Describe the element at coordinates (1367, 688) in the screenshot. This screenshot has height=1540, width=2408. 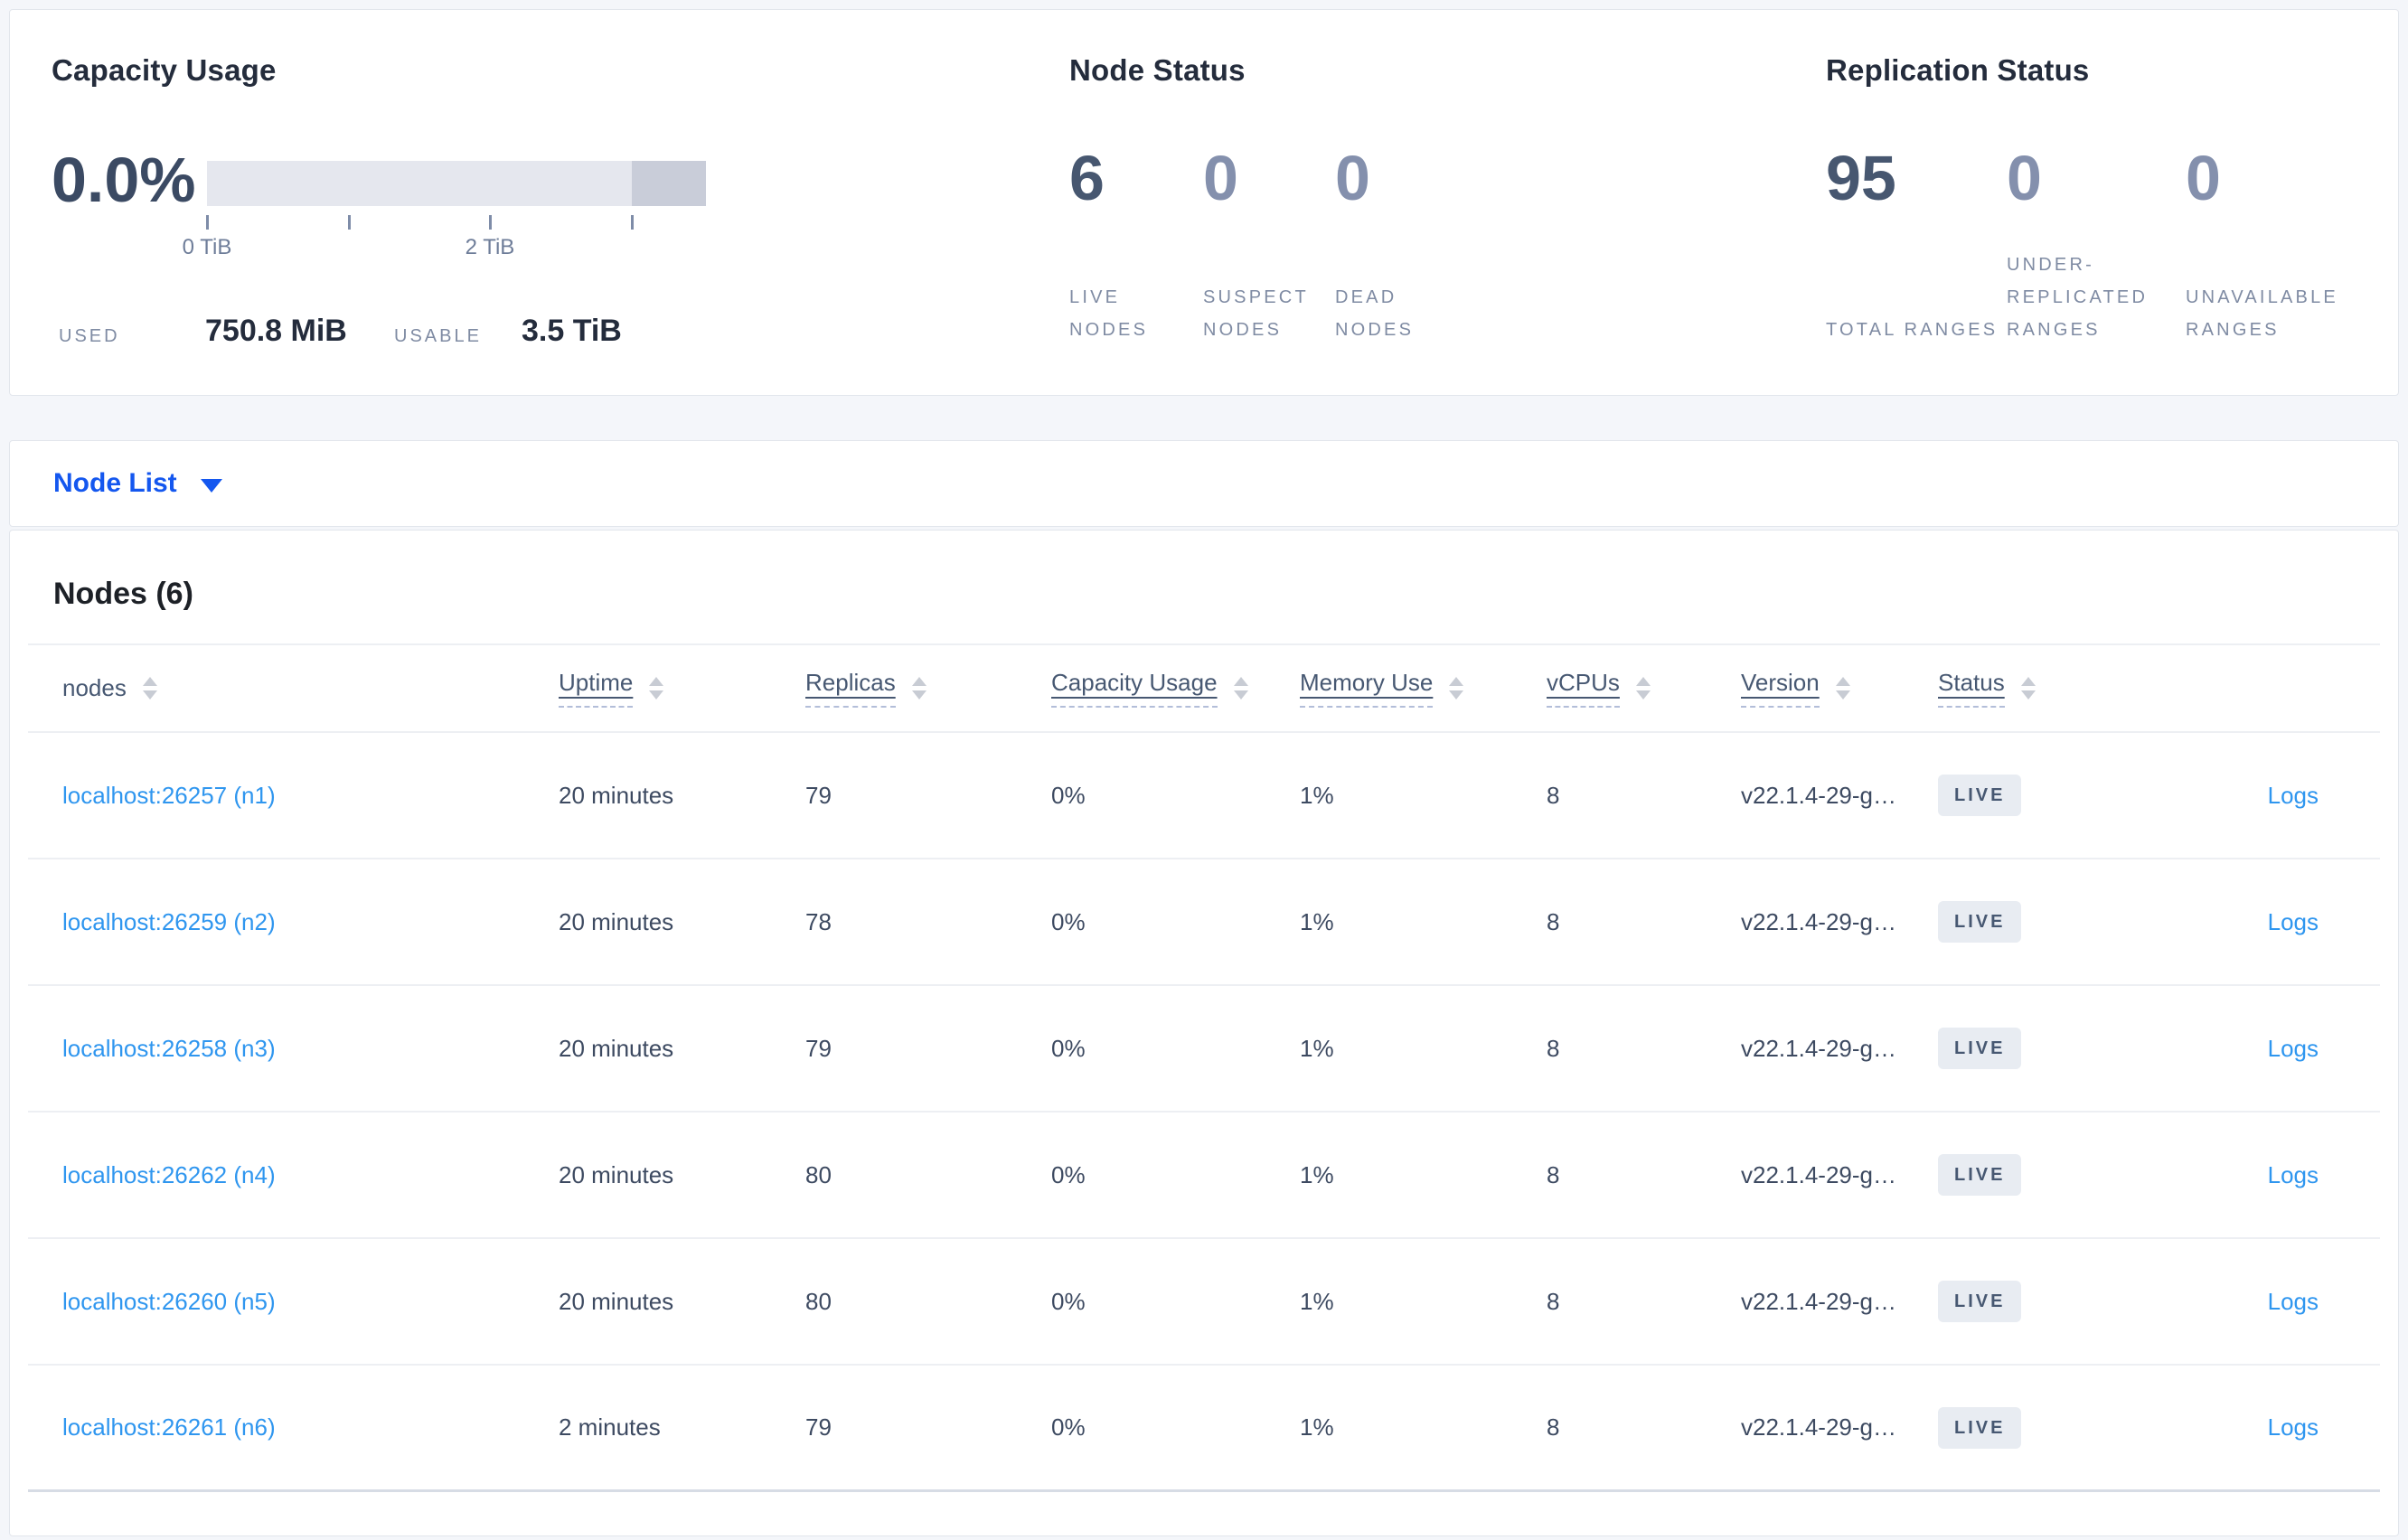
I see `column-label: Memory Use` at that location.